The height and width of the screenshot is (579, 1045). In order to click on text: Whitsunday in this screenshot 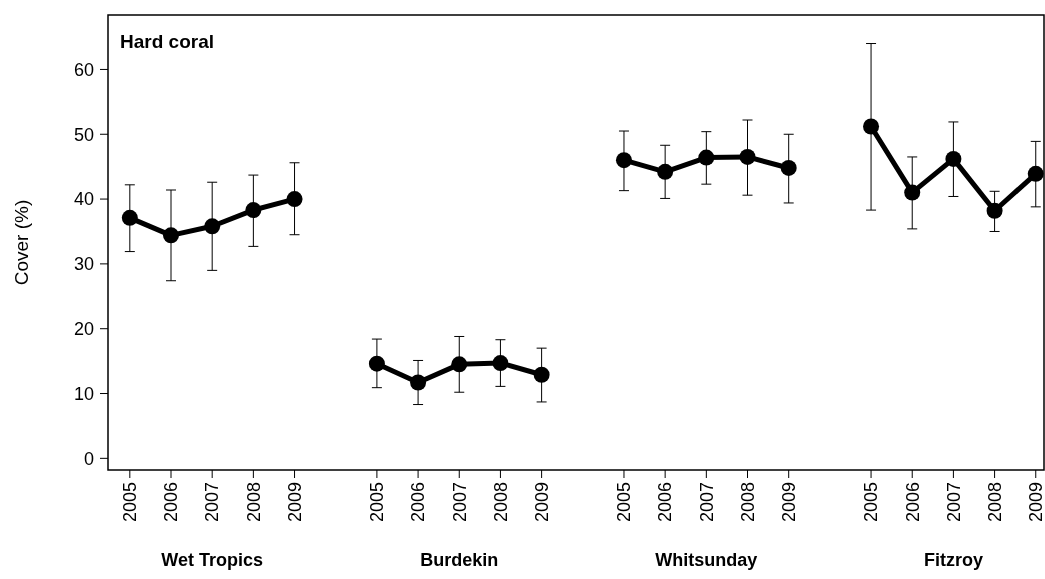, I will do `click(706, 560)`.